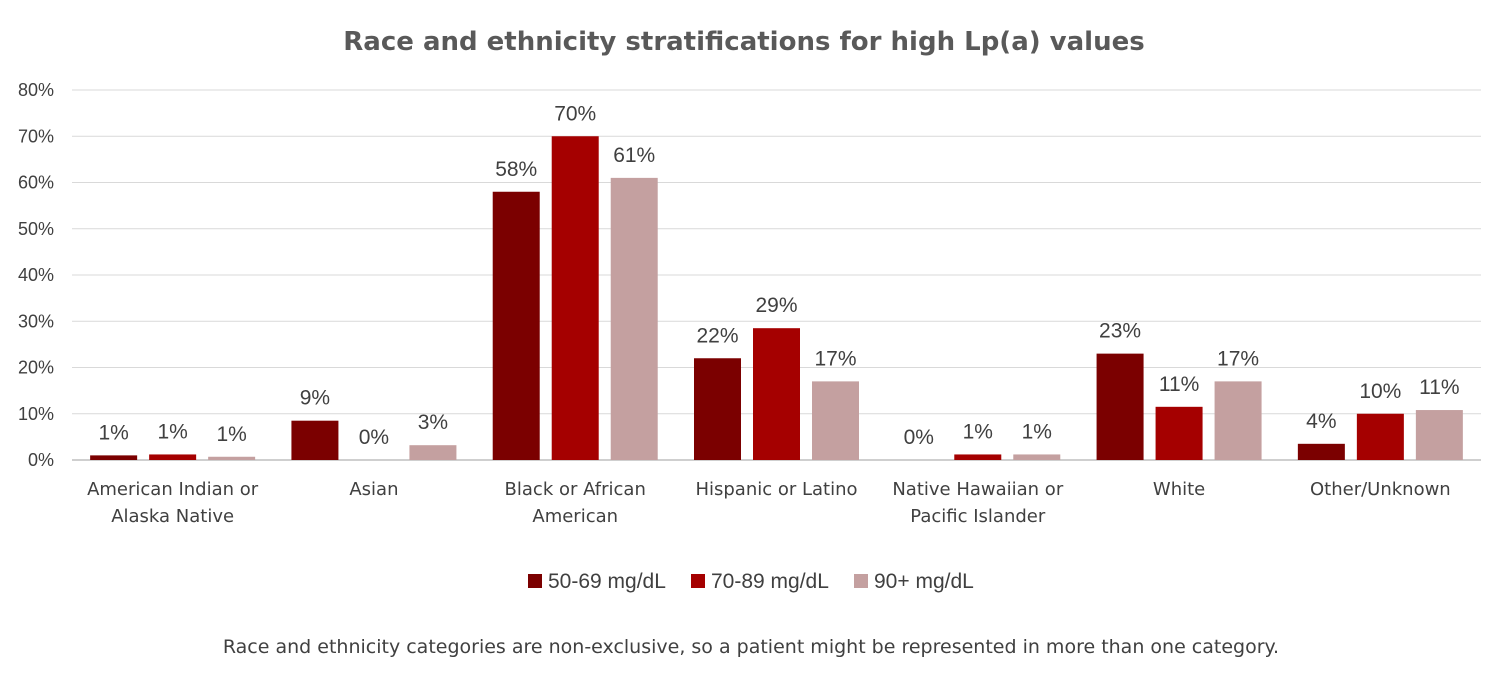 The height and width of the screenshot is (677, 1502). Describe the element at coordinates (36, 229) in the screenshot. I see `y-tick-label: 50%` at that location.